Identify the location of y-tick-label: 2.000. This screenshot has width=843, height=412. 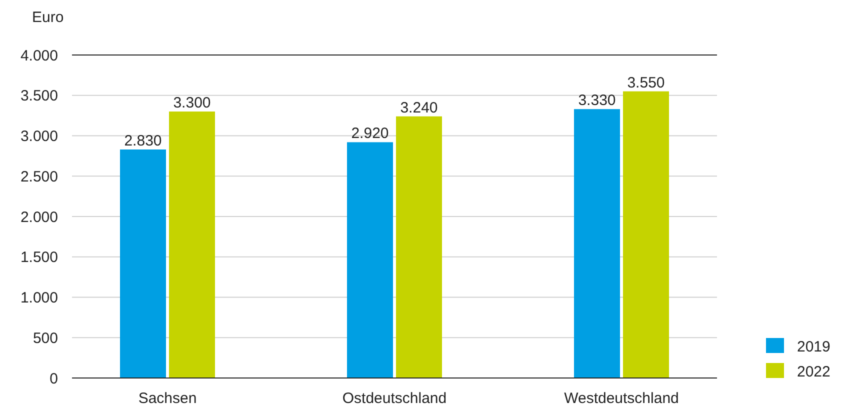
(39, 217).